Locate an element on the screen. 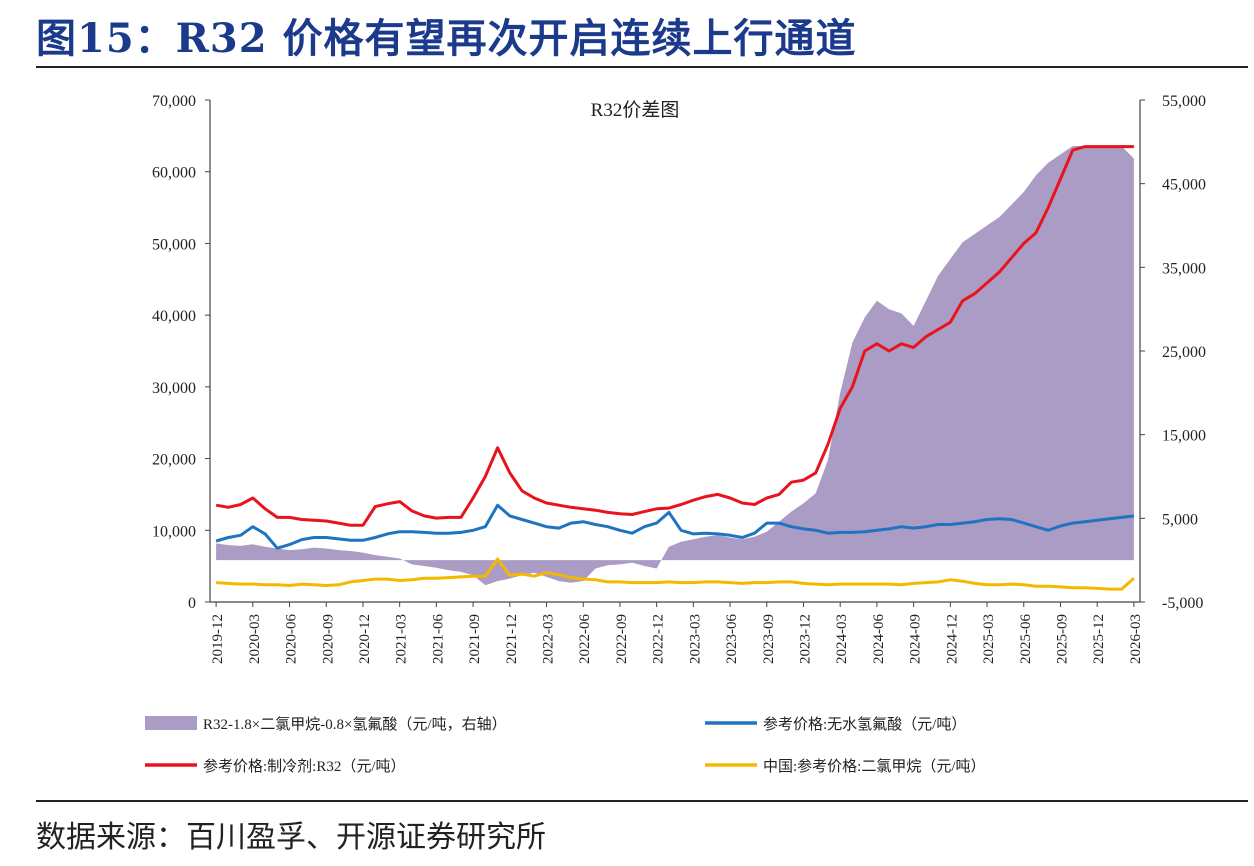 The width and height of the screenshot is (1254, 866). x-tick-label: 2022-03 is located at coordinates (549, 639).